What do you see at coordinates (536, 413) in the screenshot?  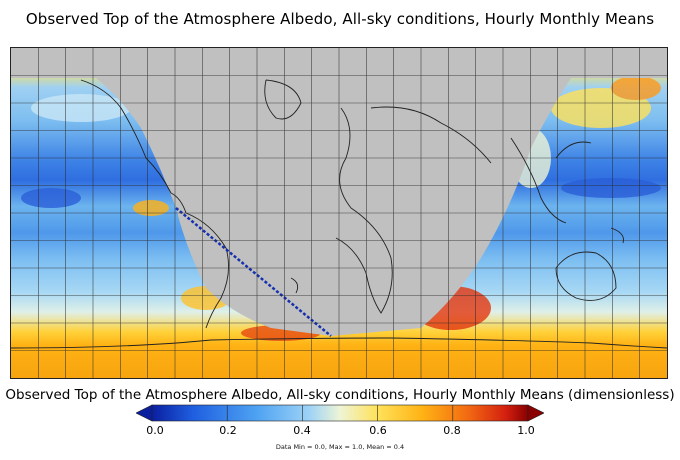 I see `colorbar-right-arrow` at bounding box center [536, 413].